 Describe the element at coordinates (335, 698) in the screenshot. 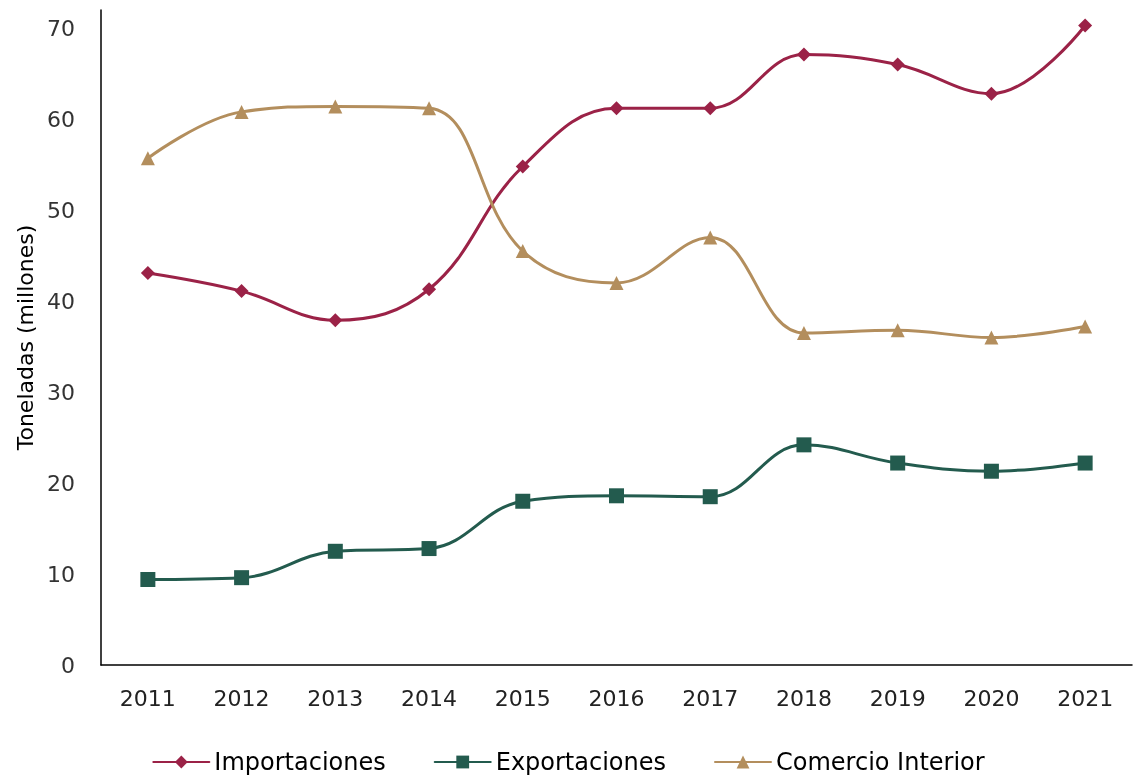

I see `x-tick-label: 2013` at that location.